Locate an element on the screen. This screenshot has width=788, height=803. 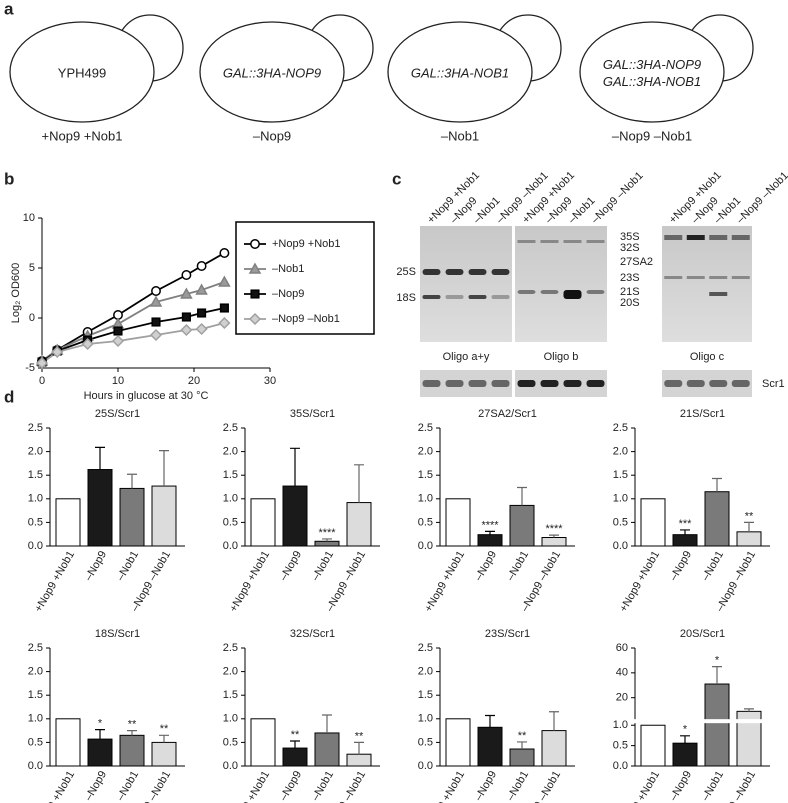
strain-caption: +Nop9 +Nob1 is located at coordinates (82, 135).